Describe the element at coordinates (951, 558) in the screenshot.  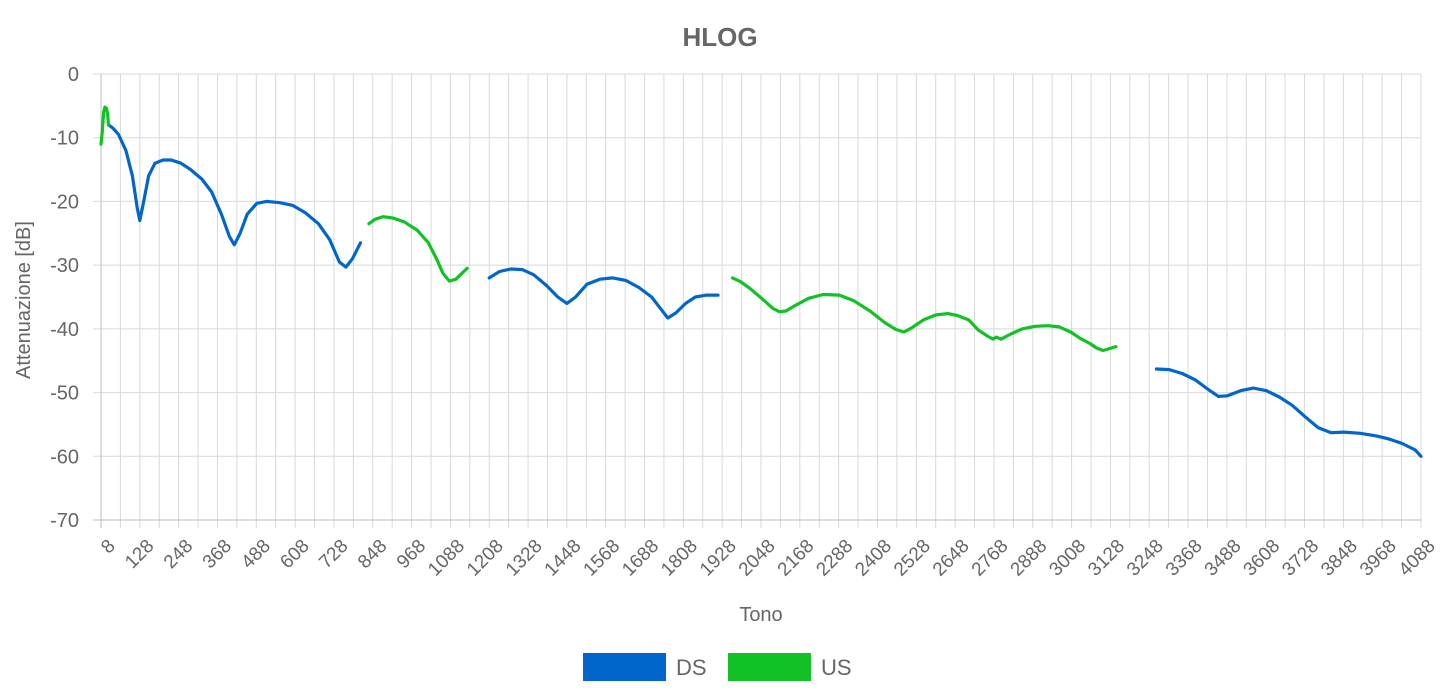
I see `x-tick-label: 2648` at that location.